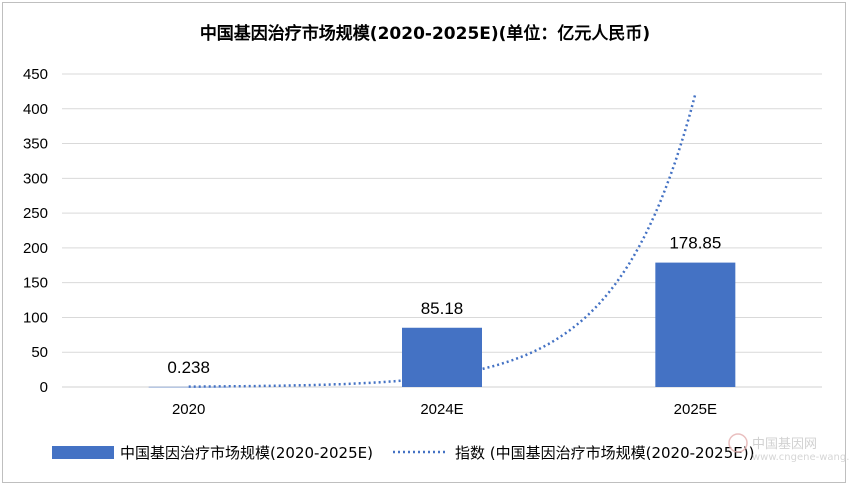 Image resolution: width=850 pixels, height=487 pixels. What do you see at coordinates (695, 243) in the screenshot?
I see `data-label: 178.85` at bounding box center [695, 243].